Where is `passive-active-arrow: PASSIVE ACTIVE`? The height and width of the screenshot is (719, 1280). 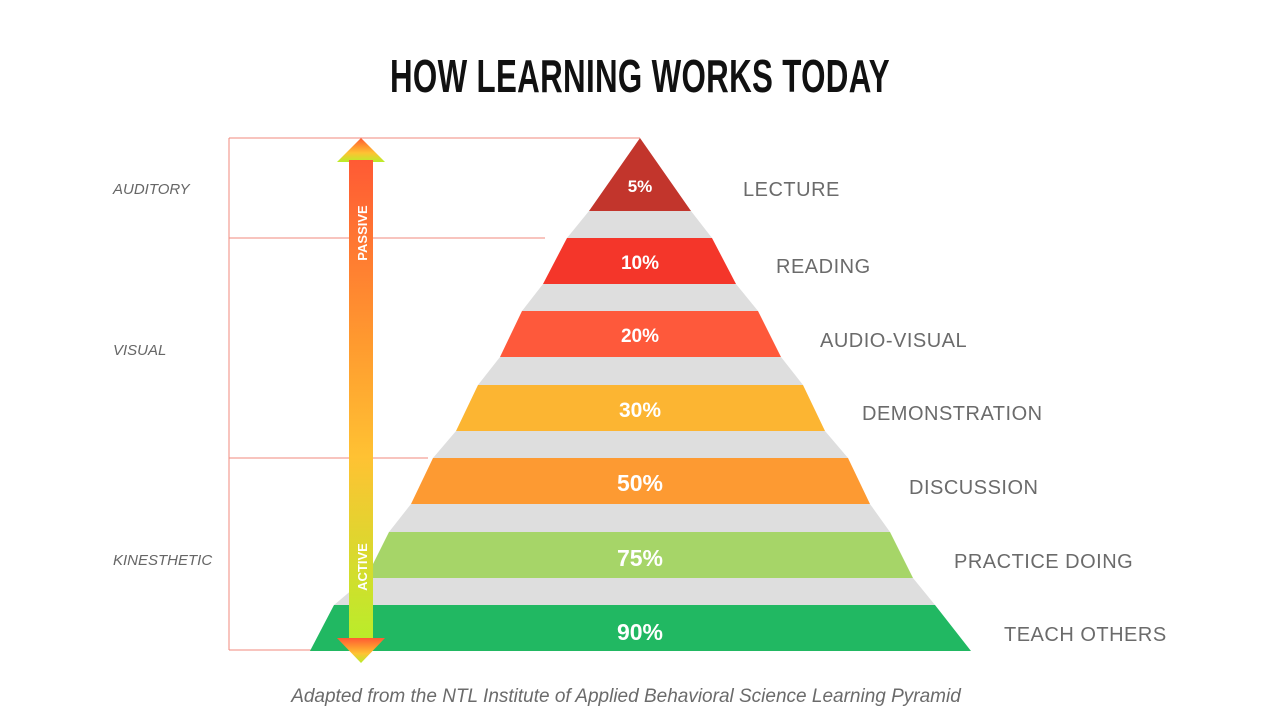 passive-active-arrow: PASSIVE ACTIVE is located at coordinates (361, 400).